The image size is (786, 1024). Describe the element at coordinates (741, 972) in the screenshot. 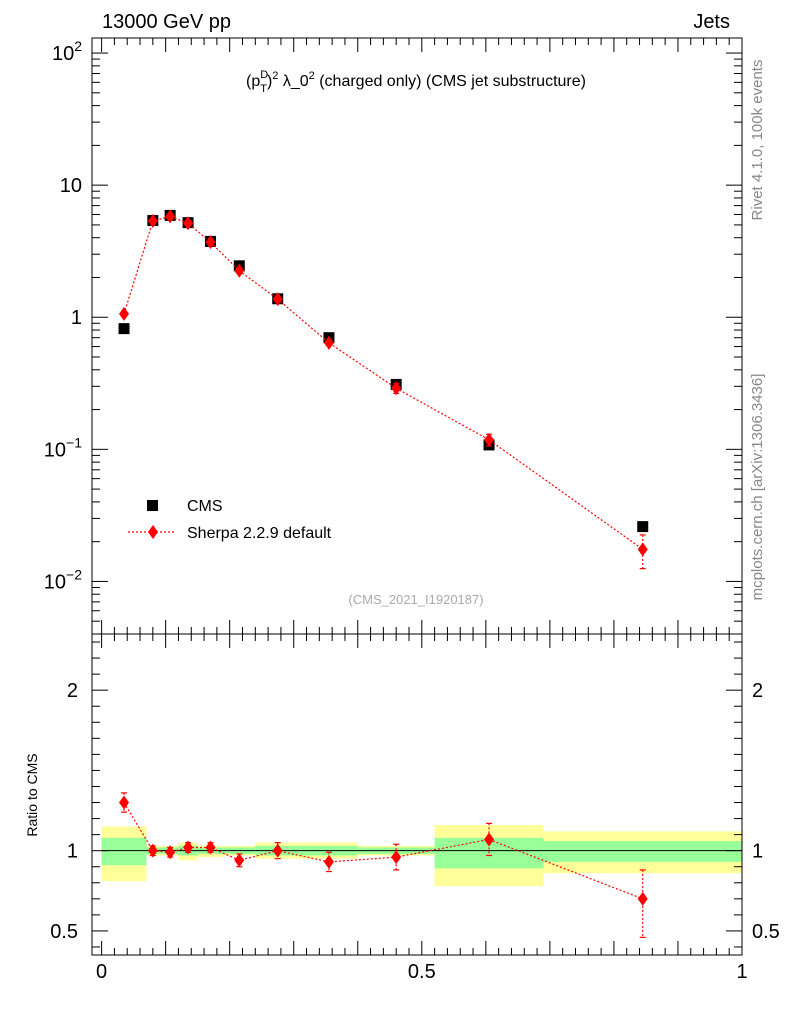

I see `ratio-x-tick-label: 1` at that location.